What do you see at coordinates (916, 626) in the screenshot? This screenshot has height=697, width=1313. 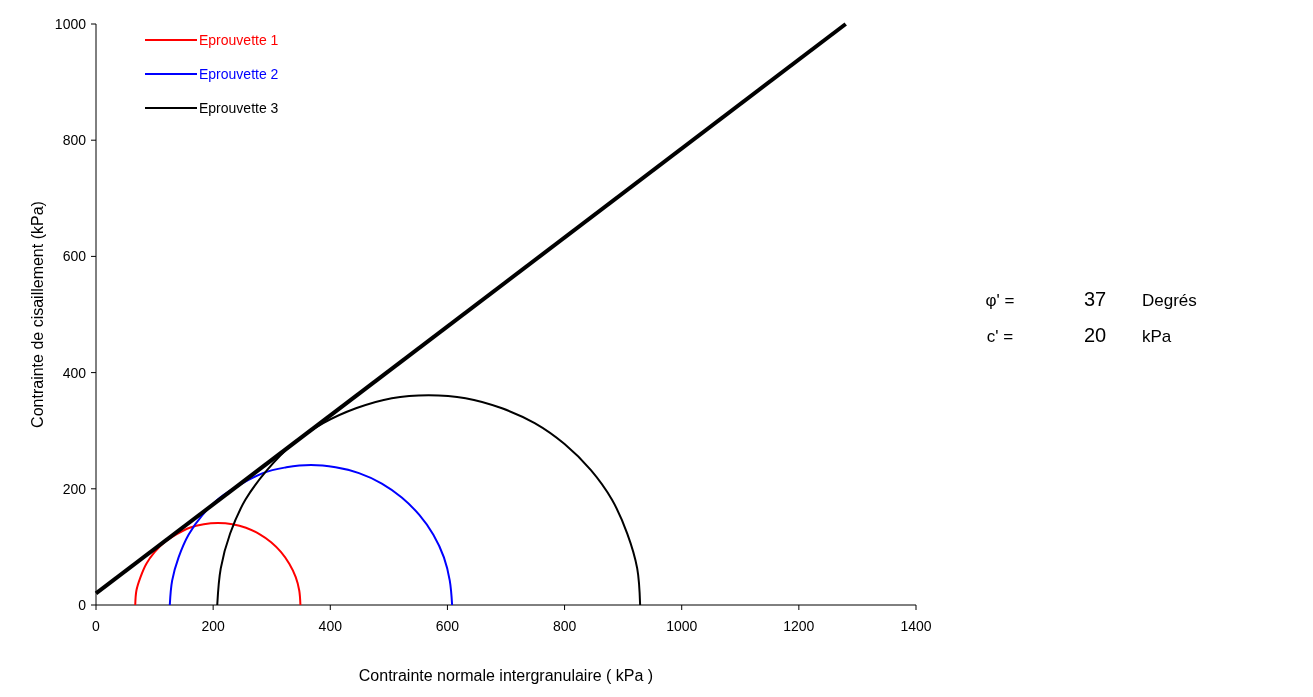 I see `x-tick-label: 1400` at bounding box center [916, 626].